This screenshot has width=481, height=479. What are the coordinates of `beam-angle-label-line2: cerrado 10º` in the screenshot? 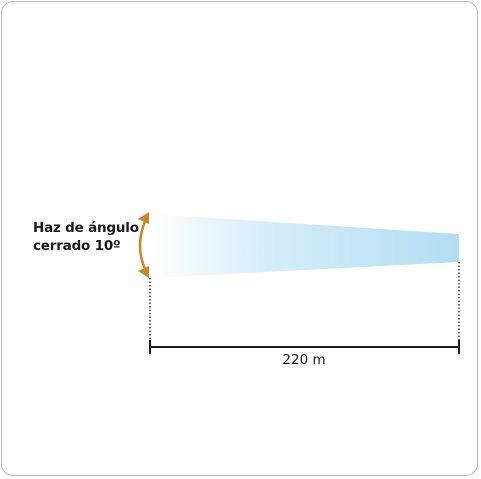 It's located at (77, 246).